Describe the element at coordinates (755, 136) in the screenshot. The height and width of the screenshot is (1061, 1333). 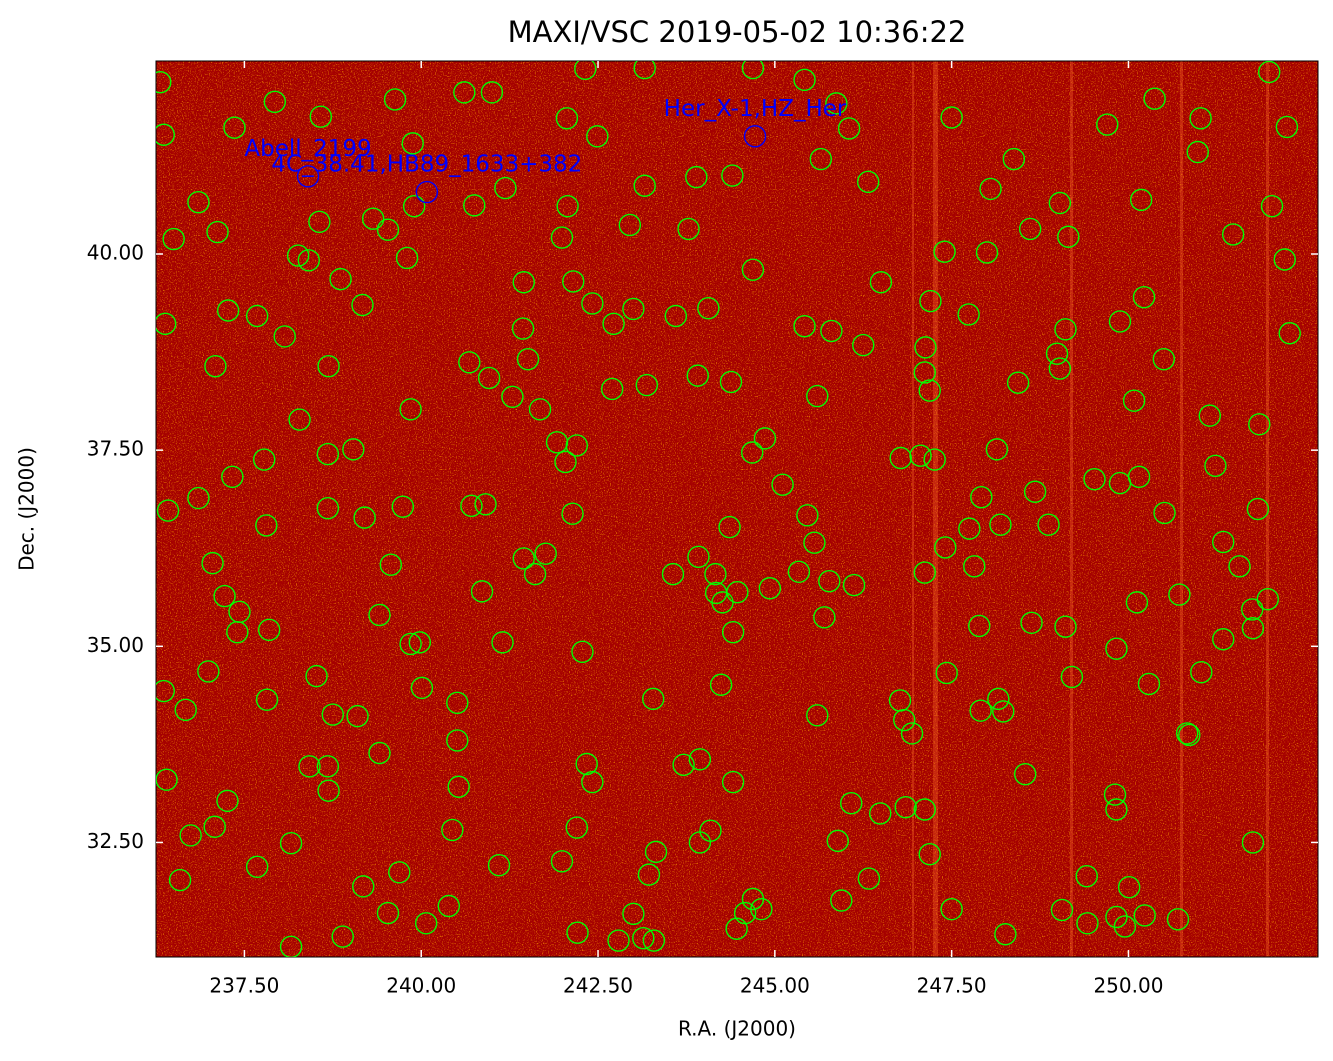
I see `annotation-marker` at that location.